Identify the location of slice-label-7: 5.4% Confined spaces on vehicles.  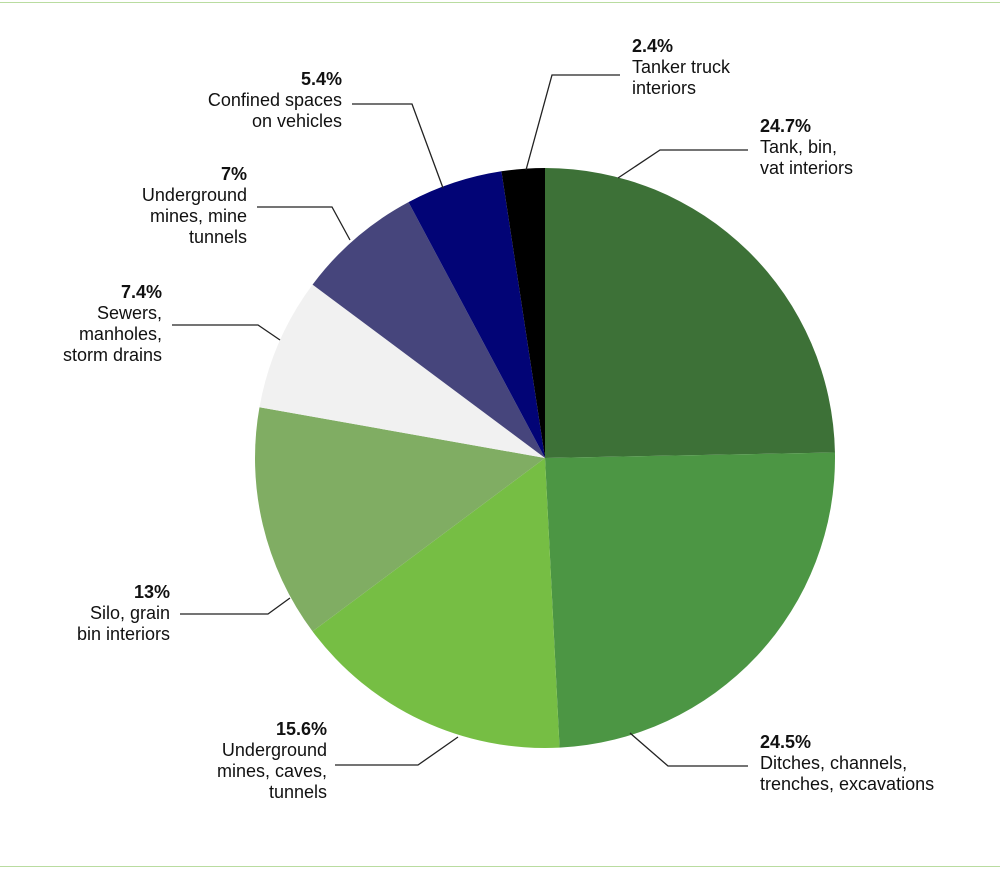
(275, 100).